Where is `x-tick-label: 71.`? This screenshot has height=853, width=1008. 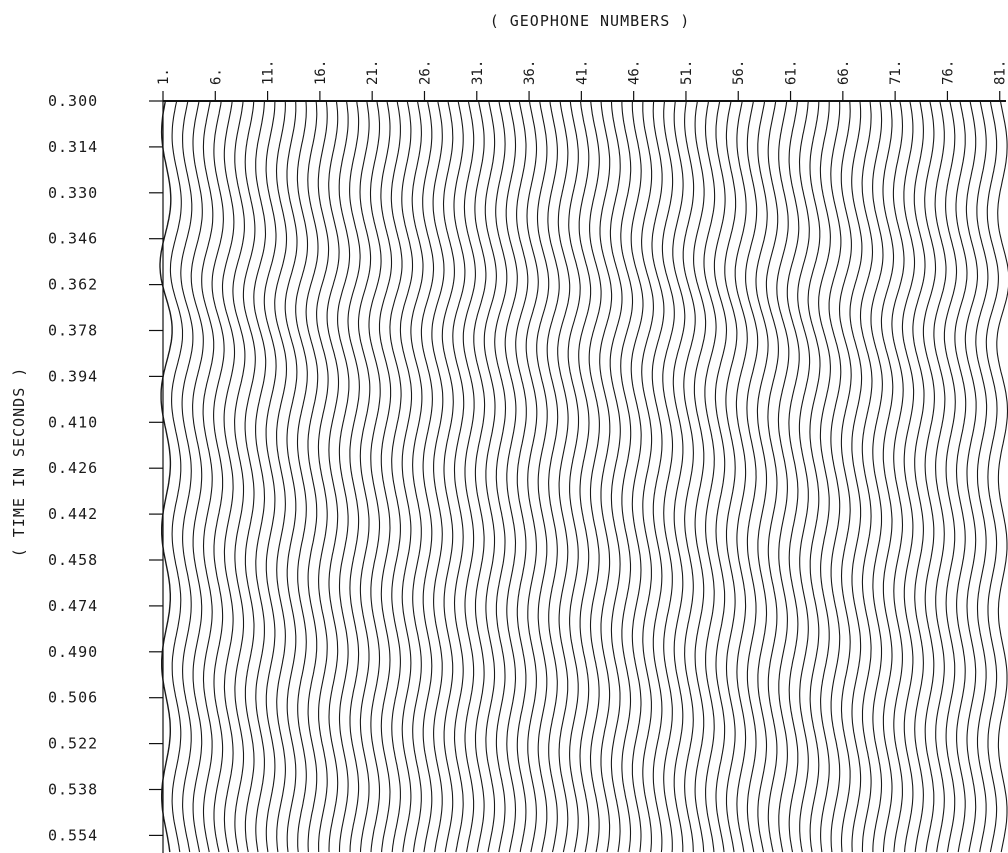
x-tick-label: 71. is located at coordinates (896, 72).